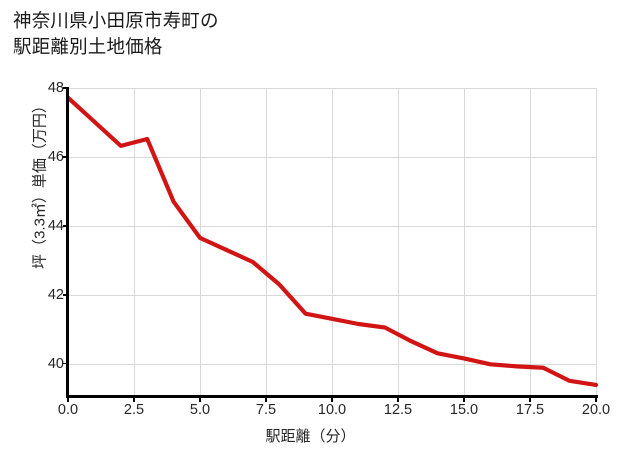 This screenshot has width=621, height=465. What do you see at coordinates (266, 410) in the screenshot?
I see `x-axis-tick-label: 7.5` at bounding box center [266, 410].